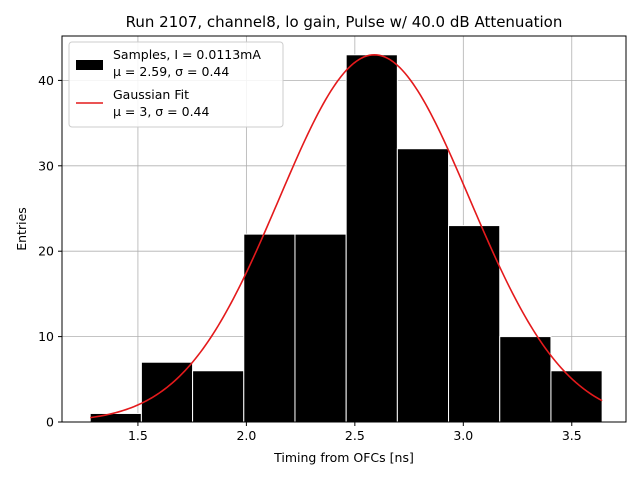 This screenshot has height=480, width=640. I want to click on legend-histogram-label-line2: μ = 2.59, σ = 0.44, so click(171, 71).